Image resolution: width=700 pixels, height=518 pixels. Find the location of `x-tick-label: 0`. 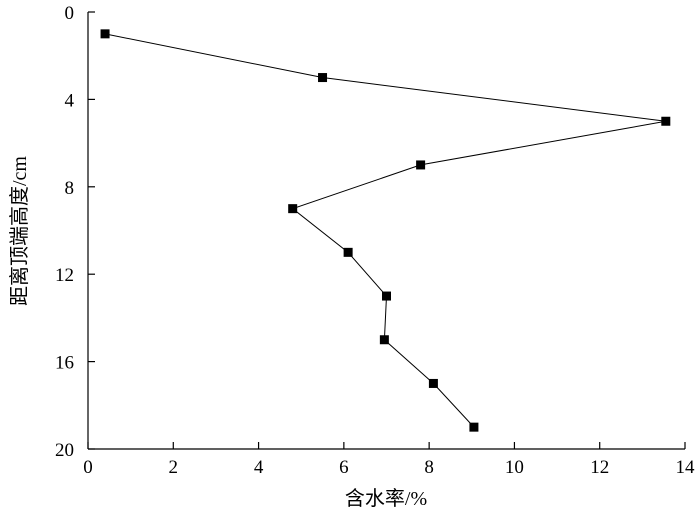

x-tick-label: 0 is located at coordinates (88, 467).